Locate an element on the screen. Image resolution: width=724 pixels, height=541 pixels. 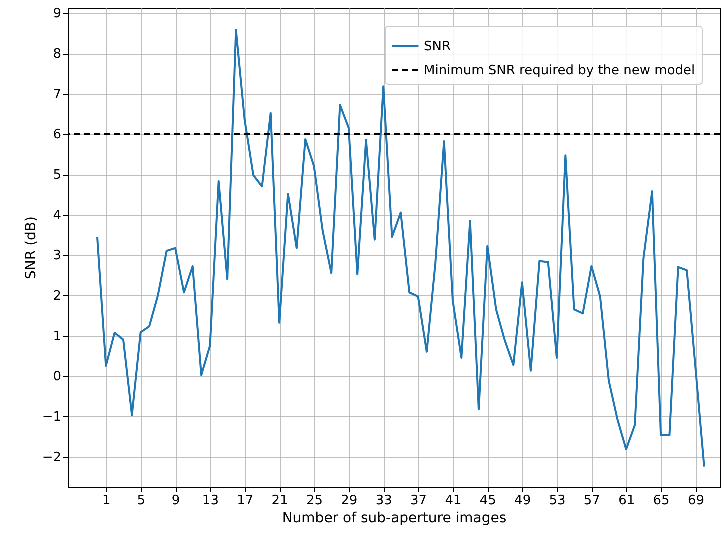
x-tick-label: 1 is located at coordinates (106, 501).